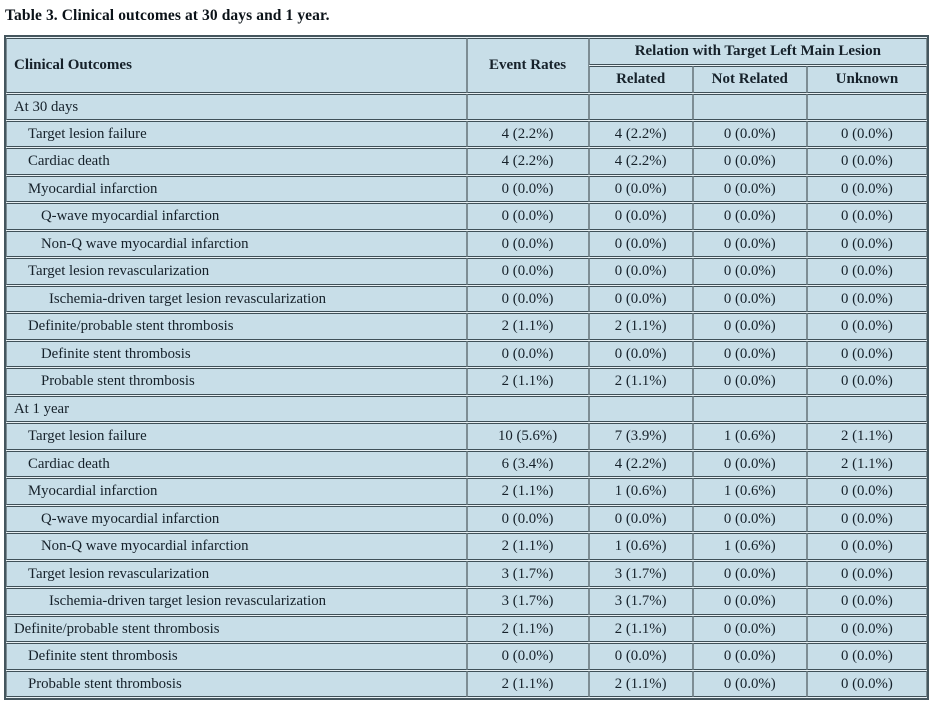 This screenshot has height=719, width=933. Describe the element at coordinates (236, 574) in the screenshot. I see `row-label: Target lesion revascularization` at that location.